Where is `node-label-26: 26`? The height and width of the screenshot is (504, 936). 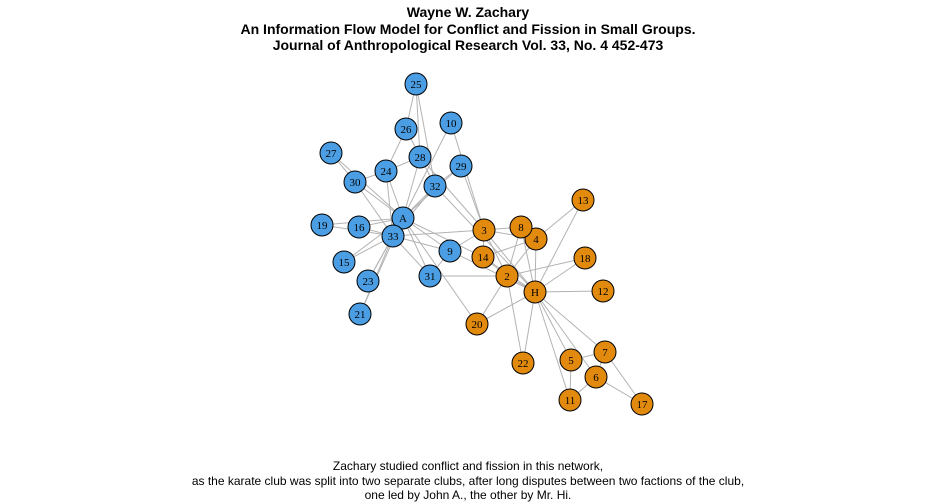 node-label-26: 26 is located at coordinates (407, 130).